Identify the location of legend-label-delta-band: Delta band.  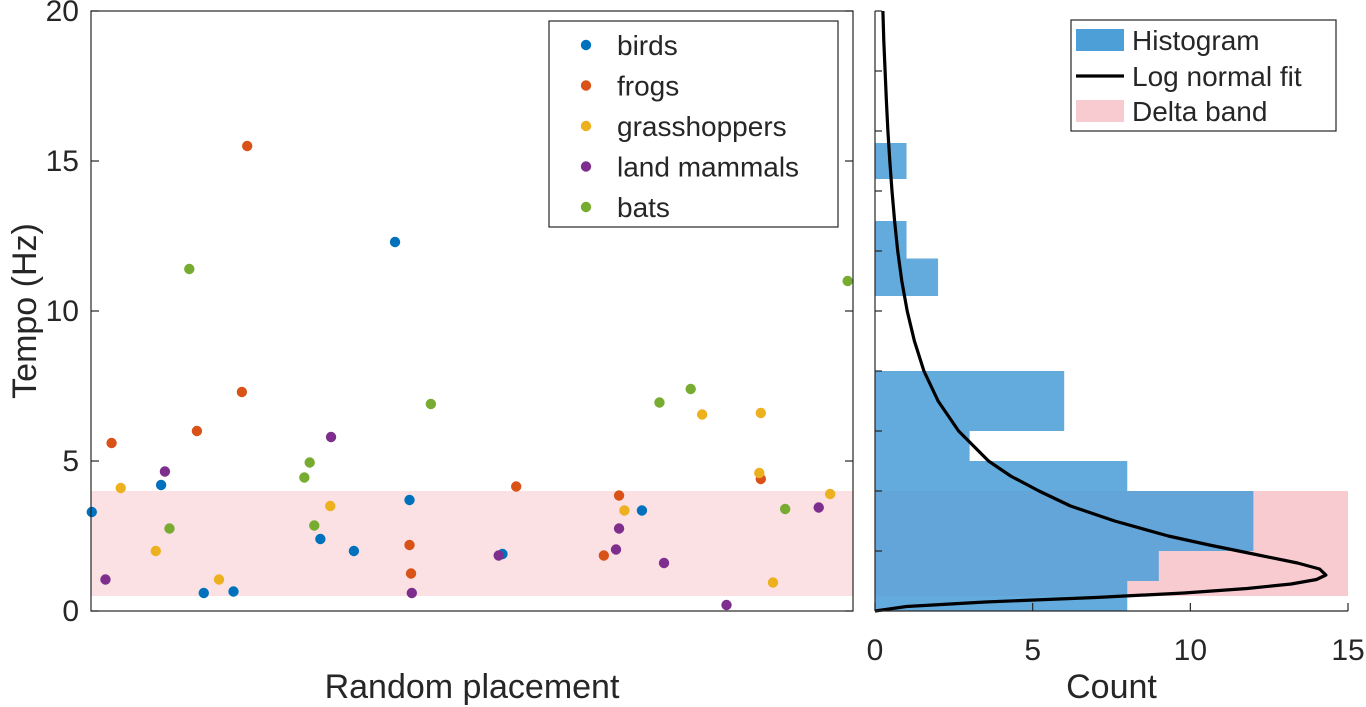
(1199, 111).